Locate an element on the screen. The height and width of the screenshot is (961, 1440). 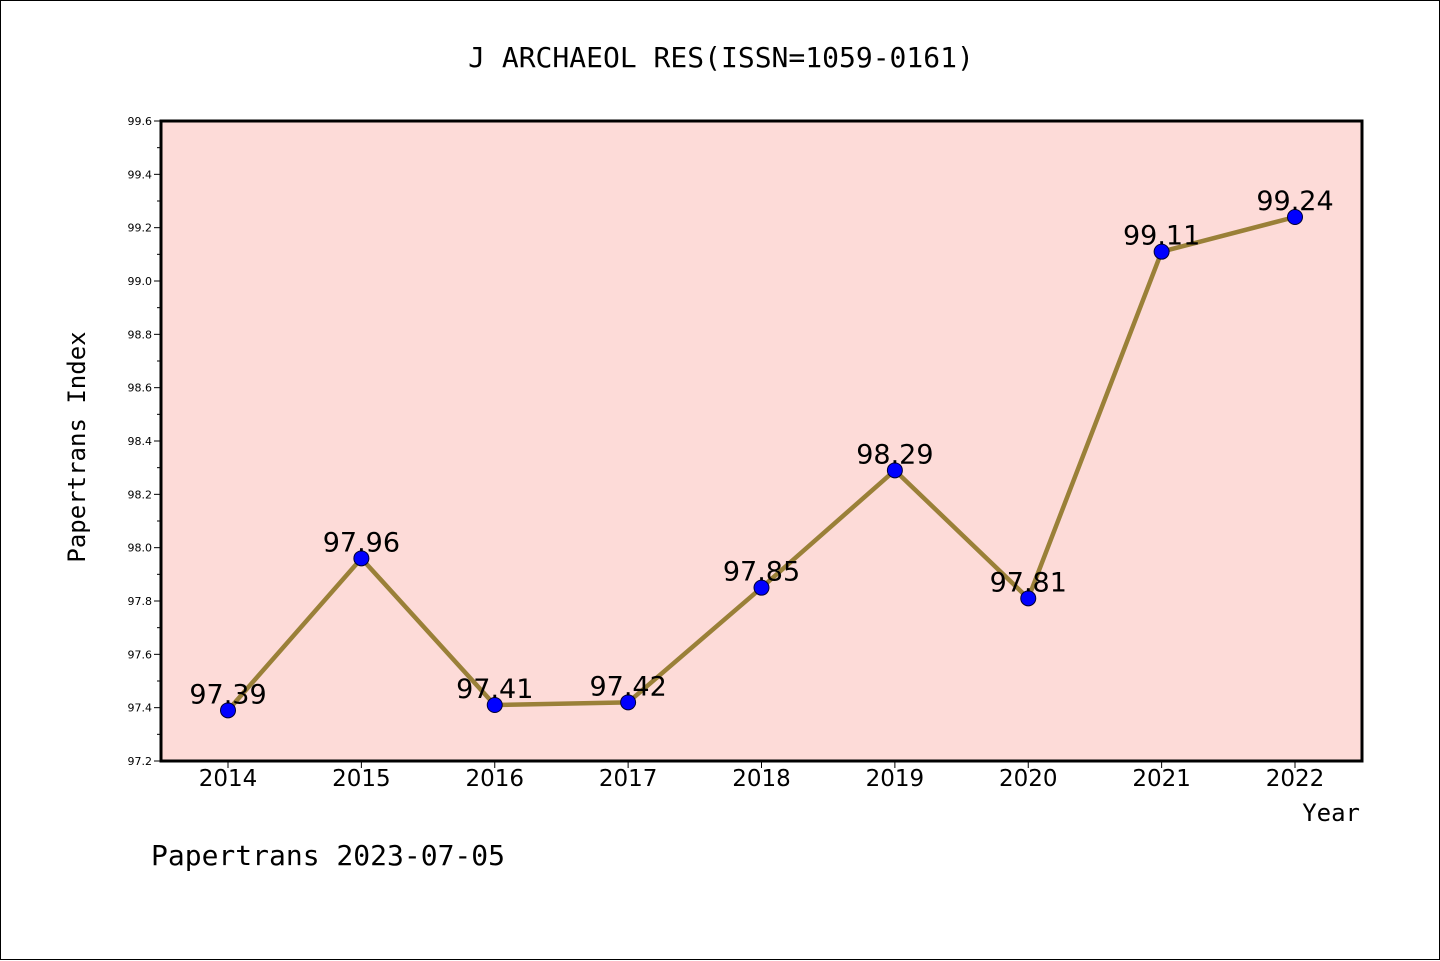
y-tick-label: 98.2 is located at coordinates (140, 494).